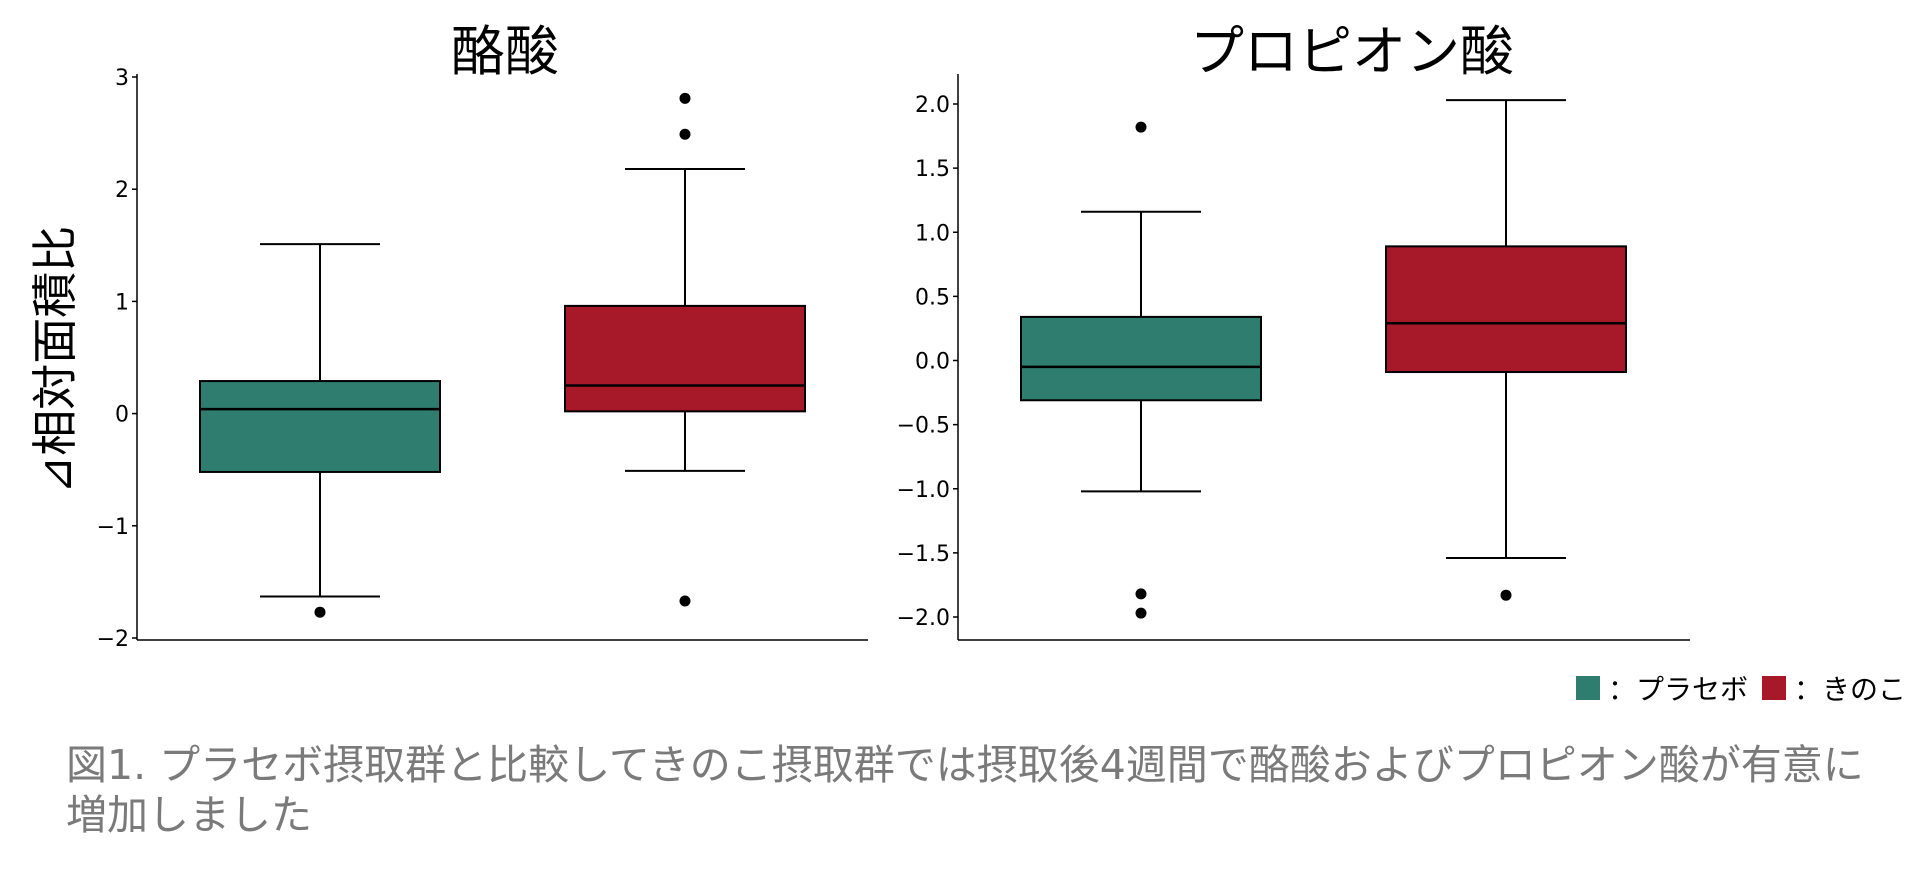 The image size is (1920, 870). I want to click on y-tick-label: −1.5, so click(923, 554).